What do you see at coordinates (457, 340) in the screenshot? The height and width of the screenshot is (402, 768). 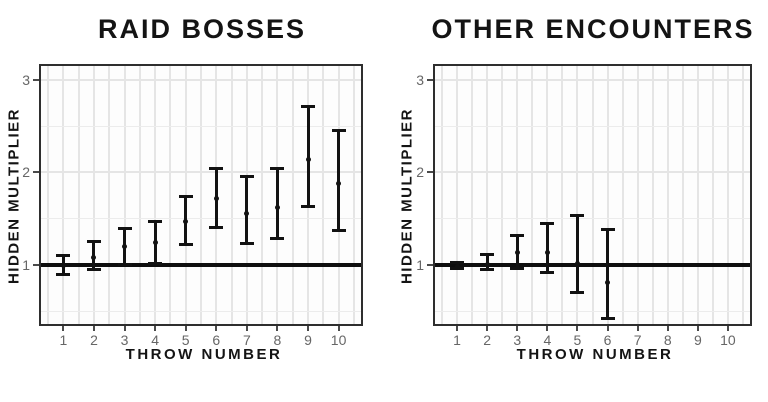 I see `x-tick-label: 1` at bounding box center [457, 340].